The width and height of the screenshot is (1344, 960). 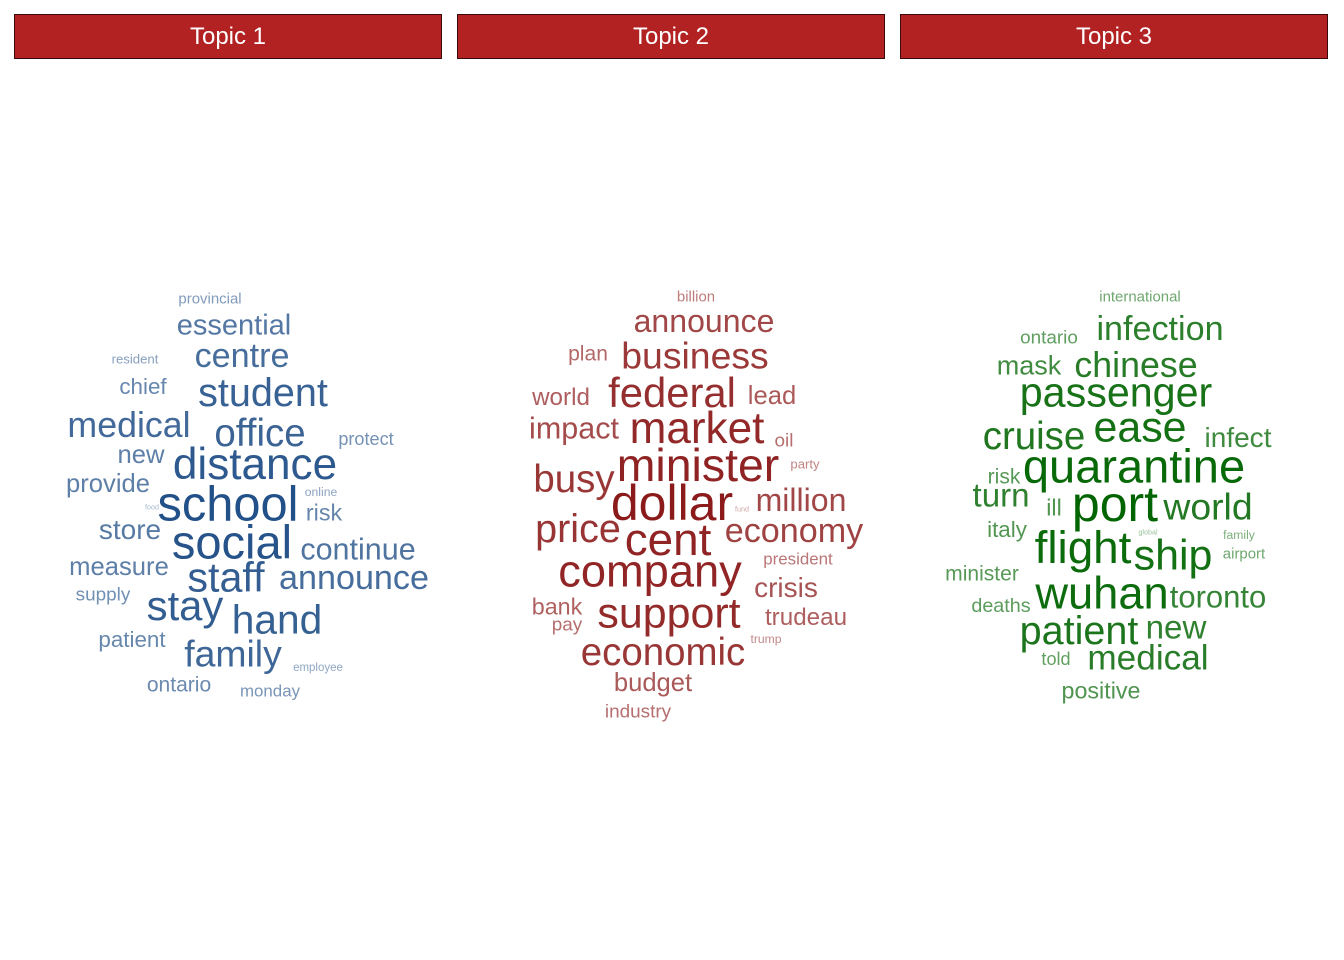 I want to click on word-hand: hand, so click(x=277, y=619).